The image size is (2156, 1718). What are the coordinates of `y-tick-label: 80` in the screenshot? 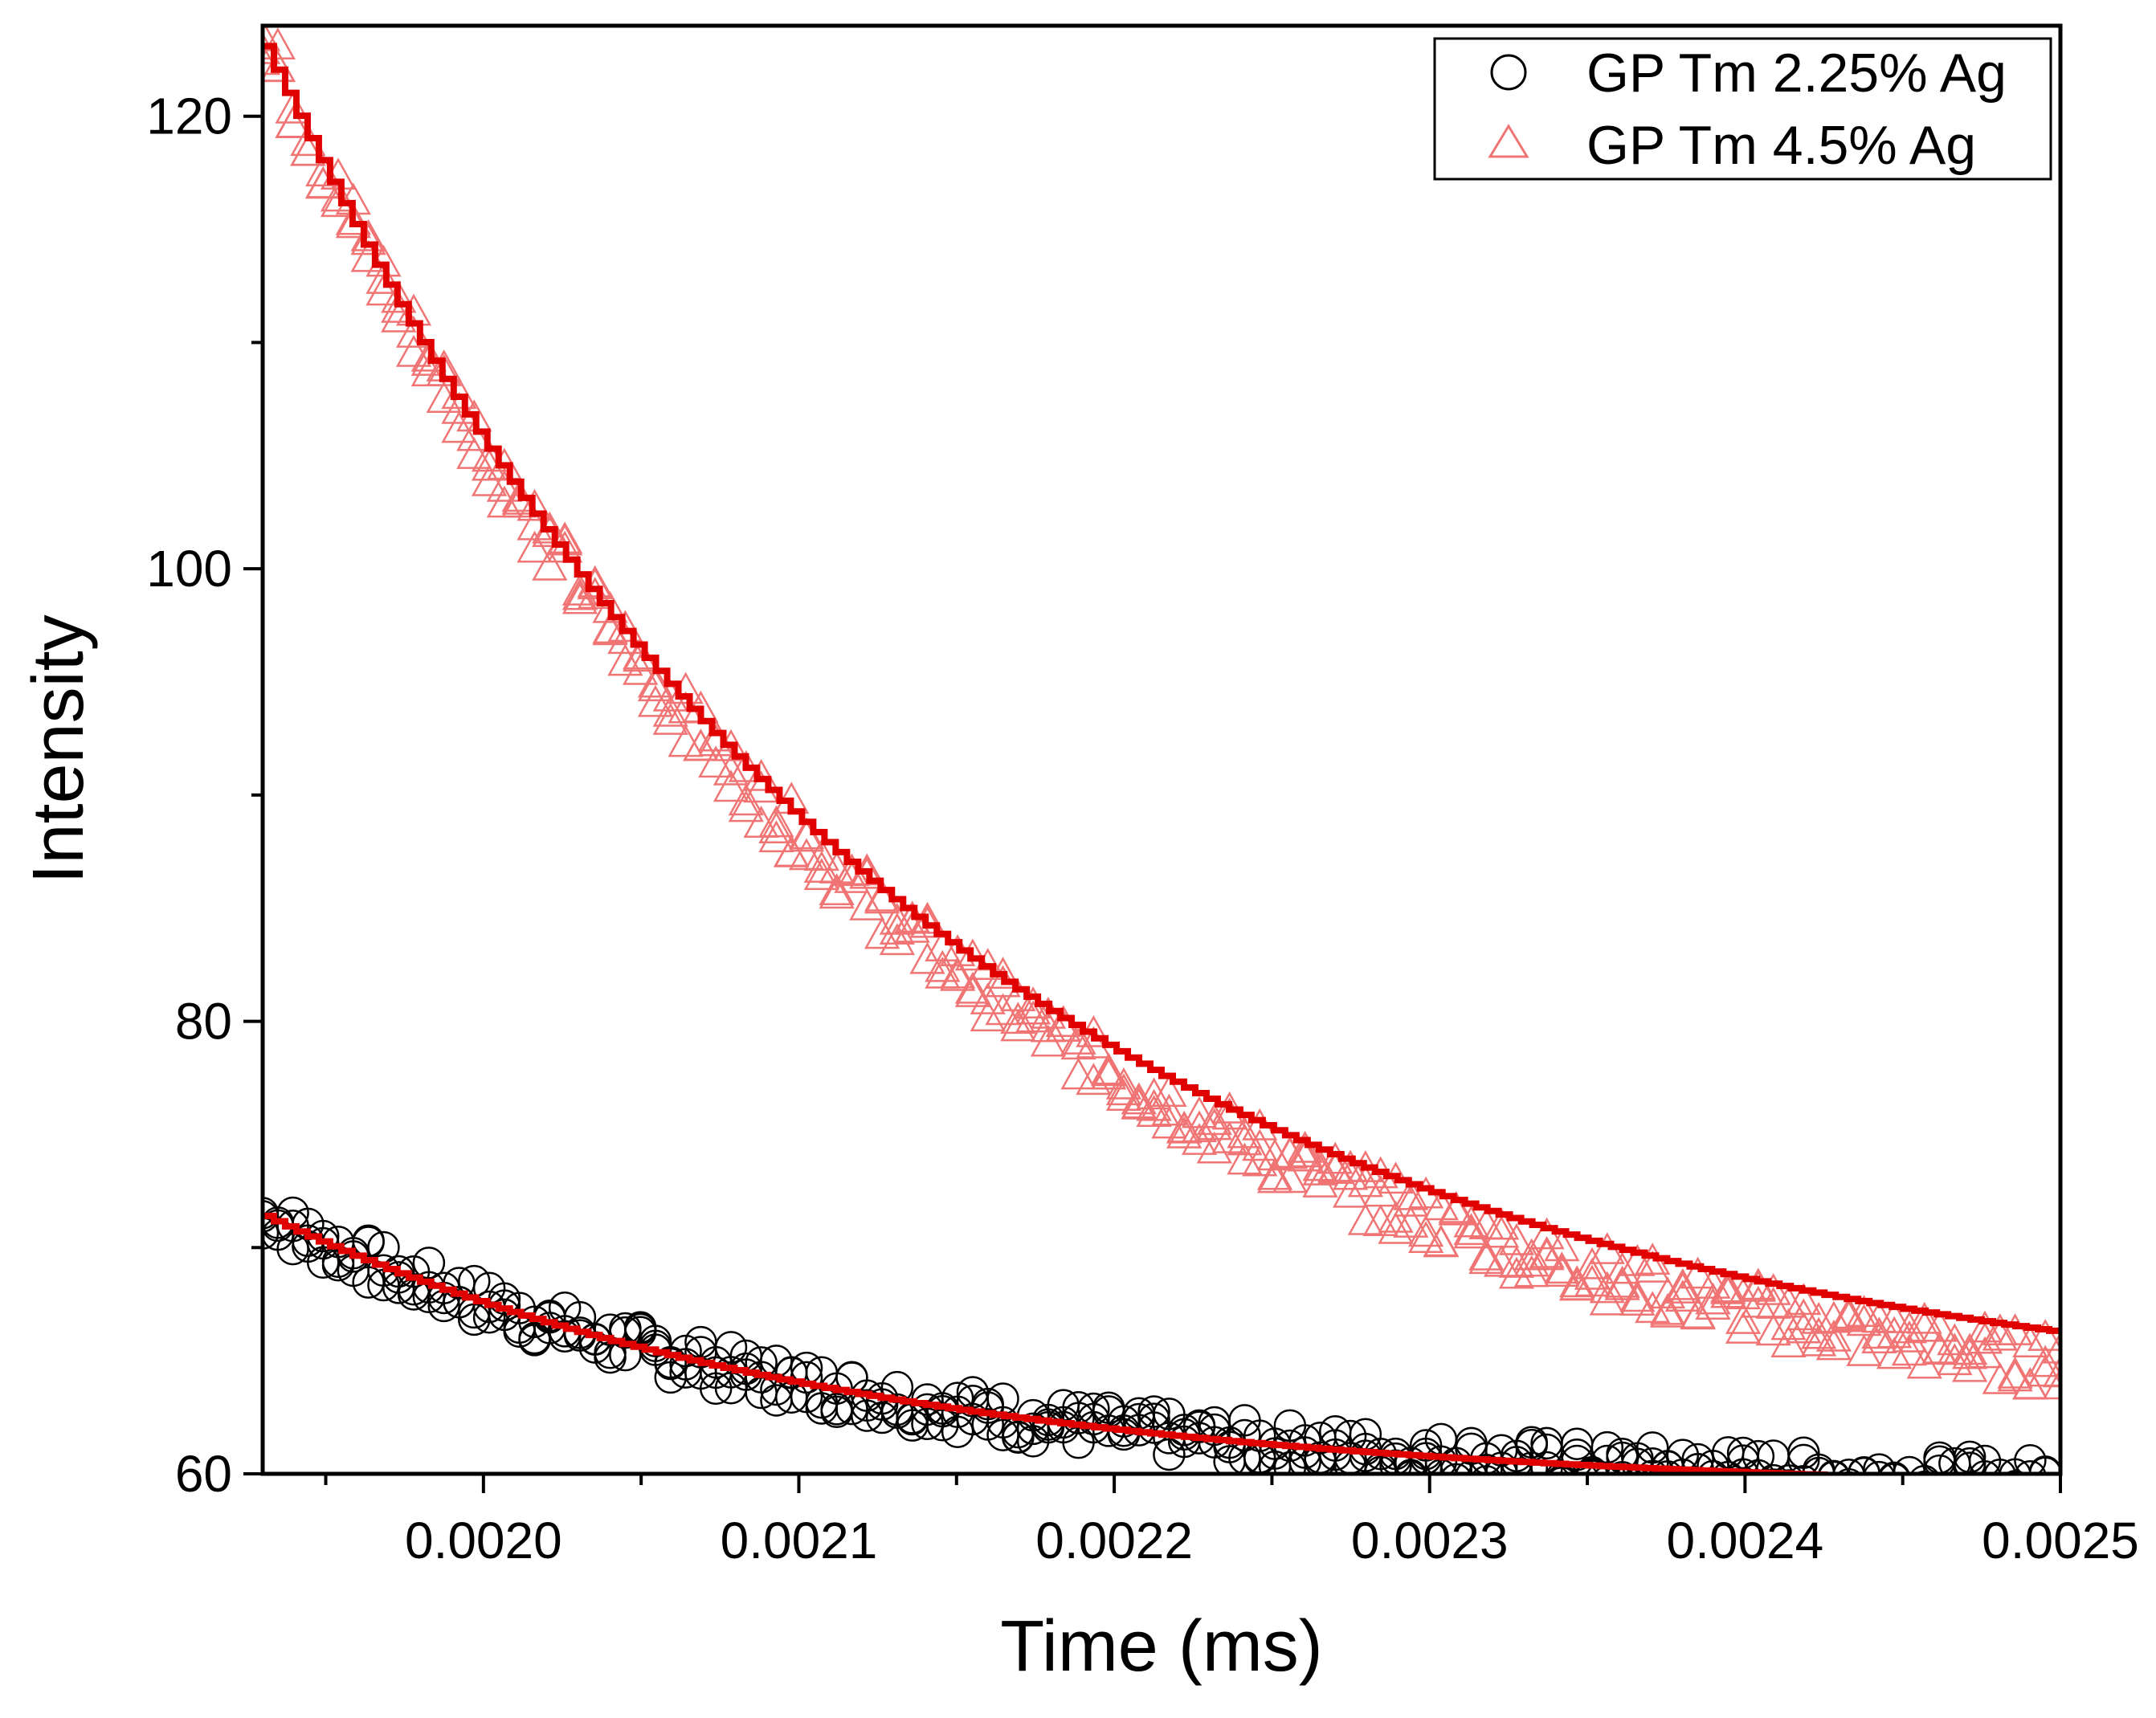 It's located at (203, 1022).